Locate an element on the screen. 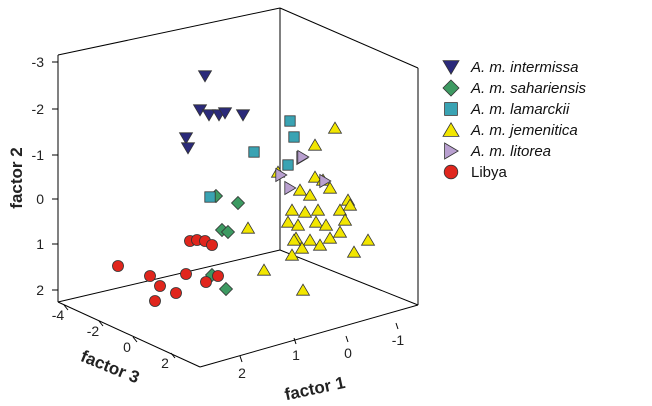 The image size is (652, 406). z-tick-label: -4 is located at coordinates (58, 315).